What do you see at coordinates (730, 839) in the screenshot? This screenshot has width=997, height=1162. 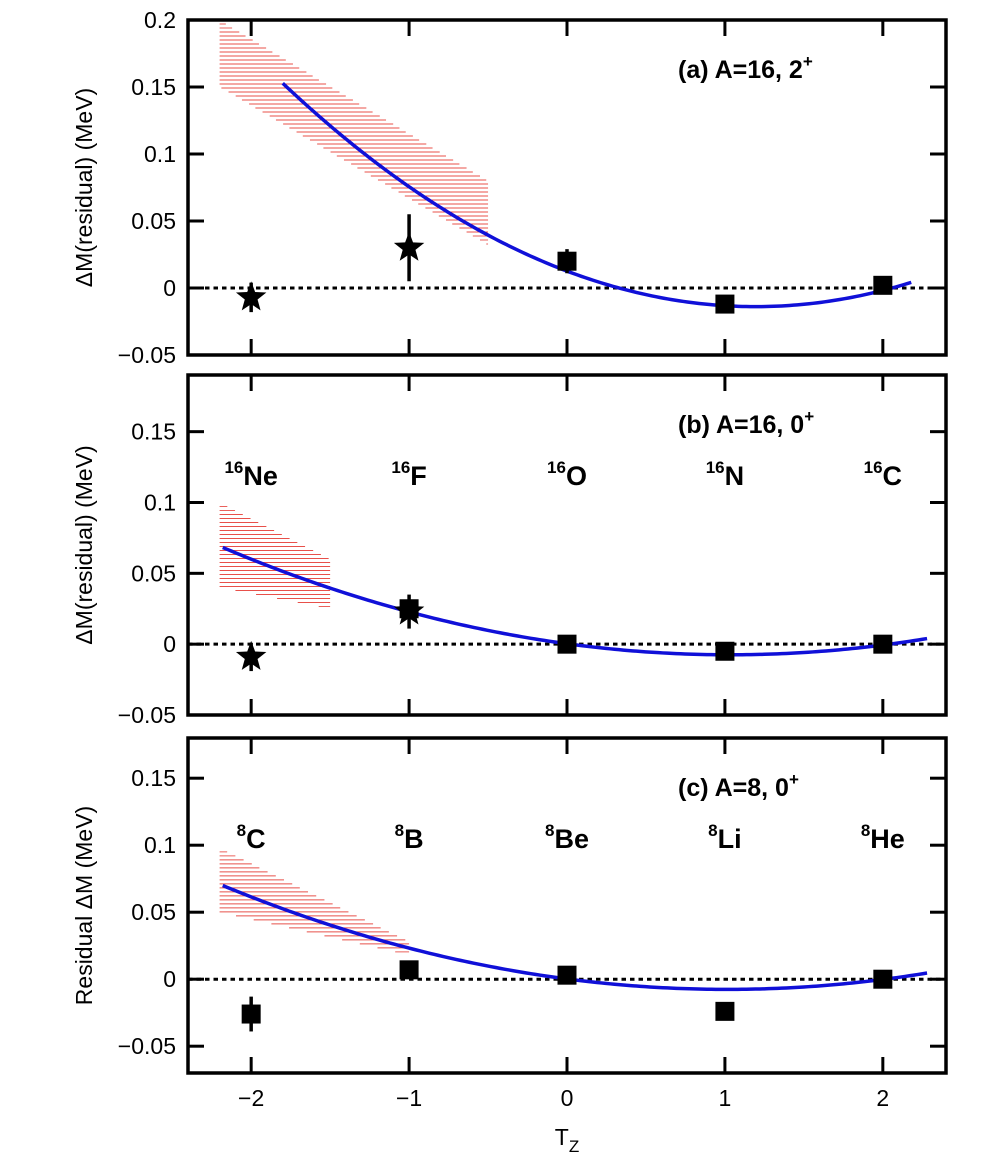 I see `nucleus-symbol: Li` at bounding box center [730, 839].